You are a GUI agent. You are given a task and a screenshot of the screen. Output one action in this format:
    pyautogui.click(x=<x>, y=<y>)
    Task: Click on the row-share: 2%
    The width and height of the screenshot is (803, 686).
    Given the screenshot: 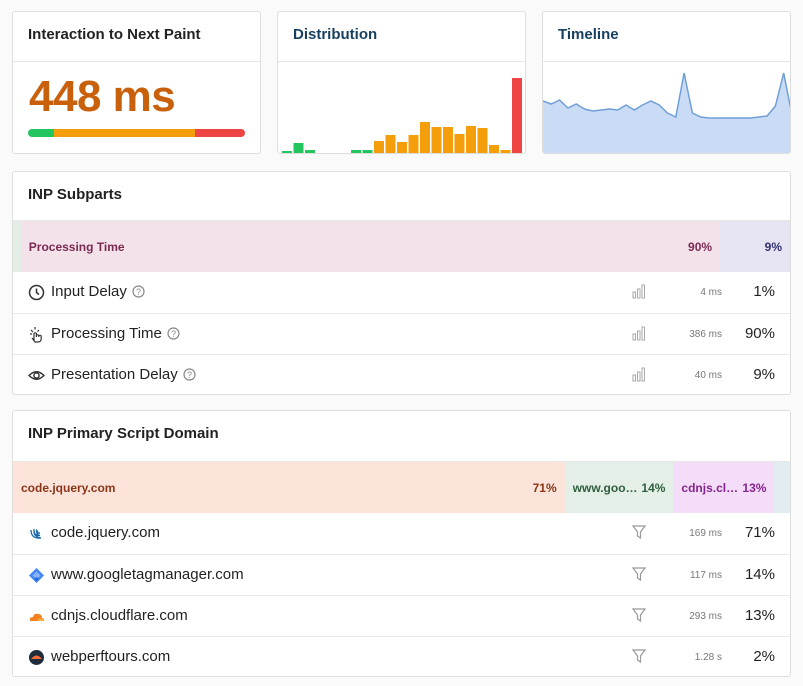 What is the action you would take?
    pyautogui.click(x=764, y=656)
    